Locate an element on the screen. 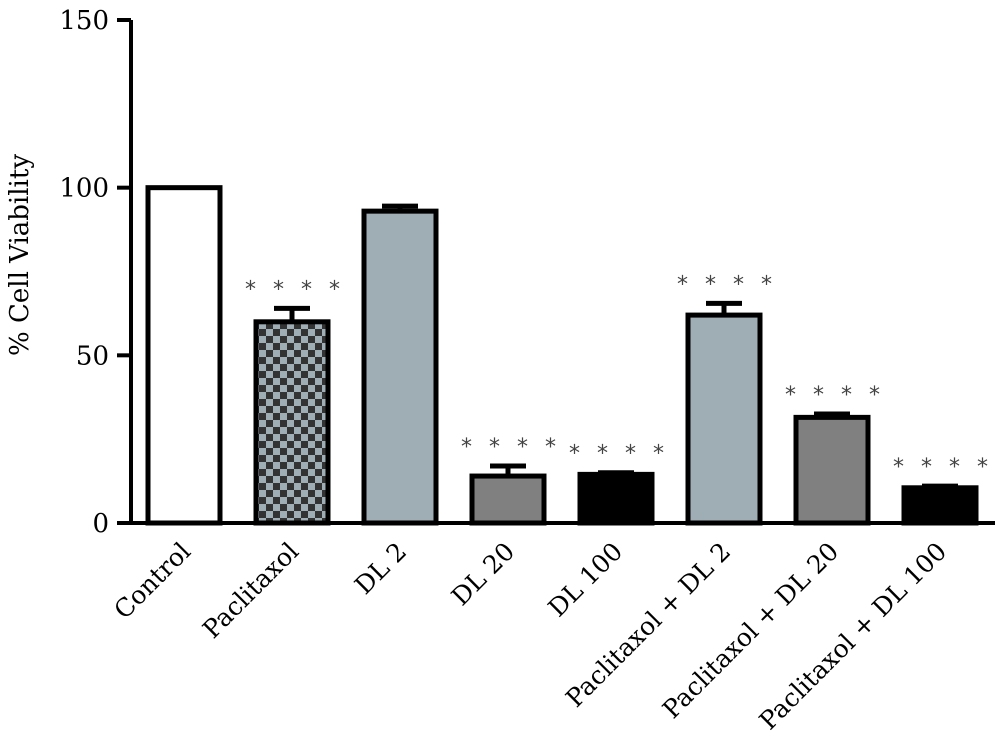  y-tick-label: 50 is located at coordinates (92, 356).